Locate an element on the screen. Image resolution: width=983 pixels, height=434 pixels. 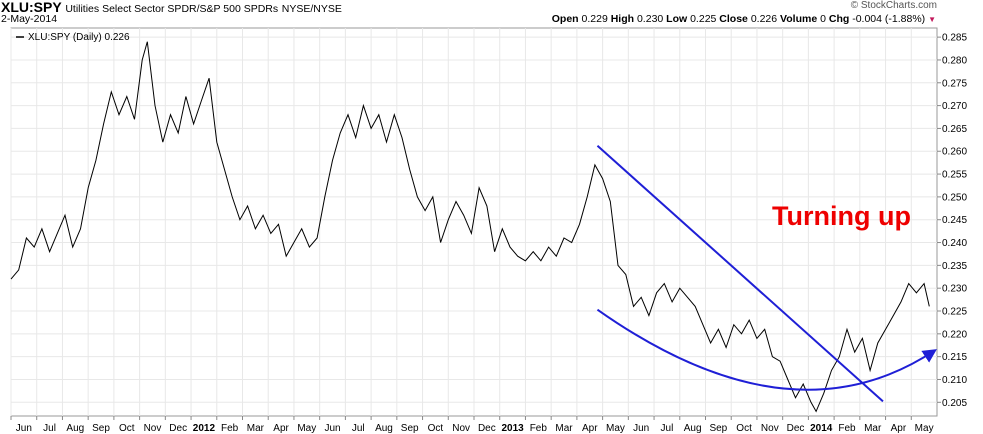
y-tick-label: 0.245 is located at coordinates (954, 220).